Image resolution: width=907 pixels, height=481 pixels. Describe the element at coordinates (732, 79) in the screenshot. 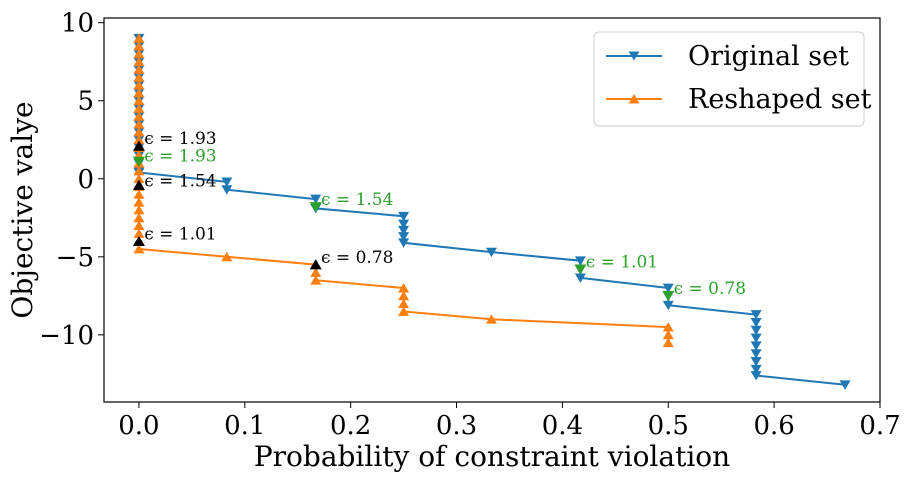

I see `legend: Original set Reshaped set` at that location.